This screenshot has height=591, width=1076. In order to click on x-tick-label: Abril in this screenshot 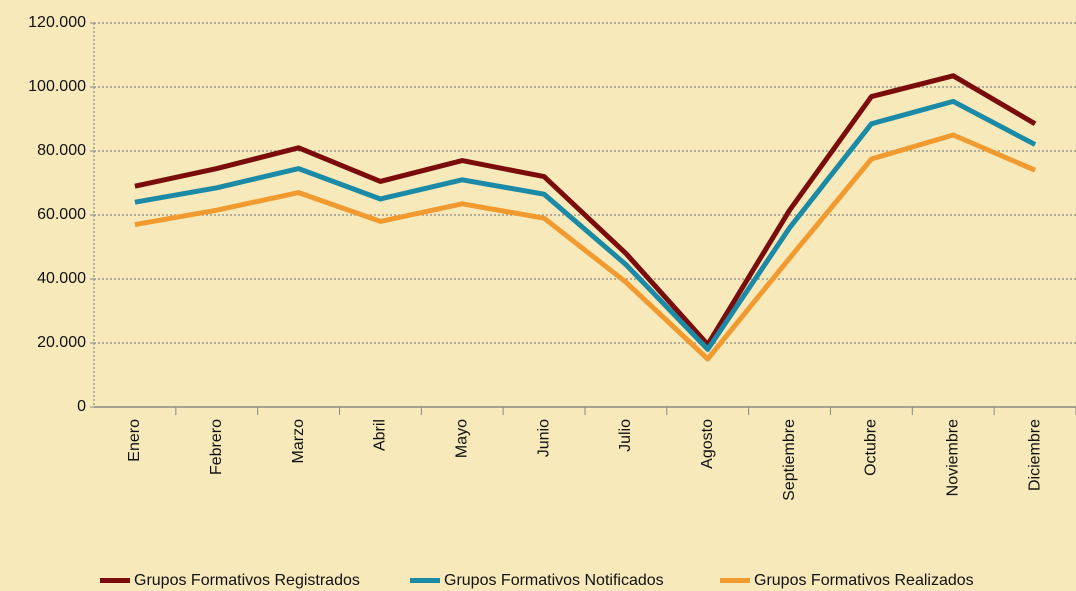, I will do `click(380, 435)`.